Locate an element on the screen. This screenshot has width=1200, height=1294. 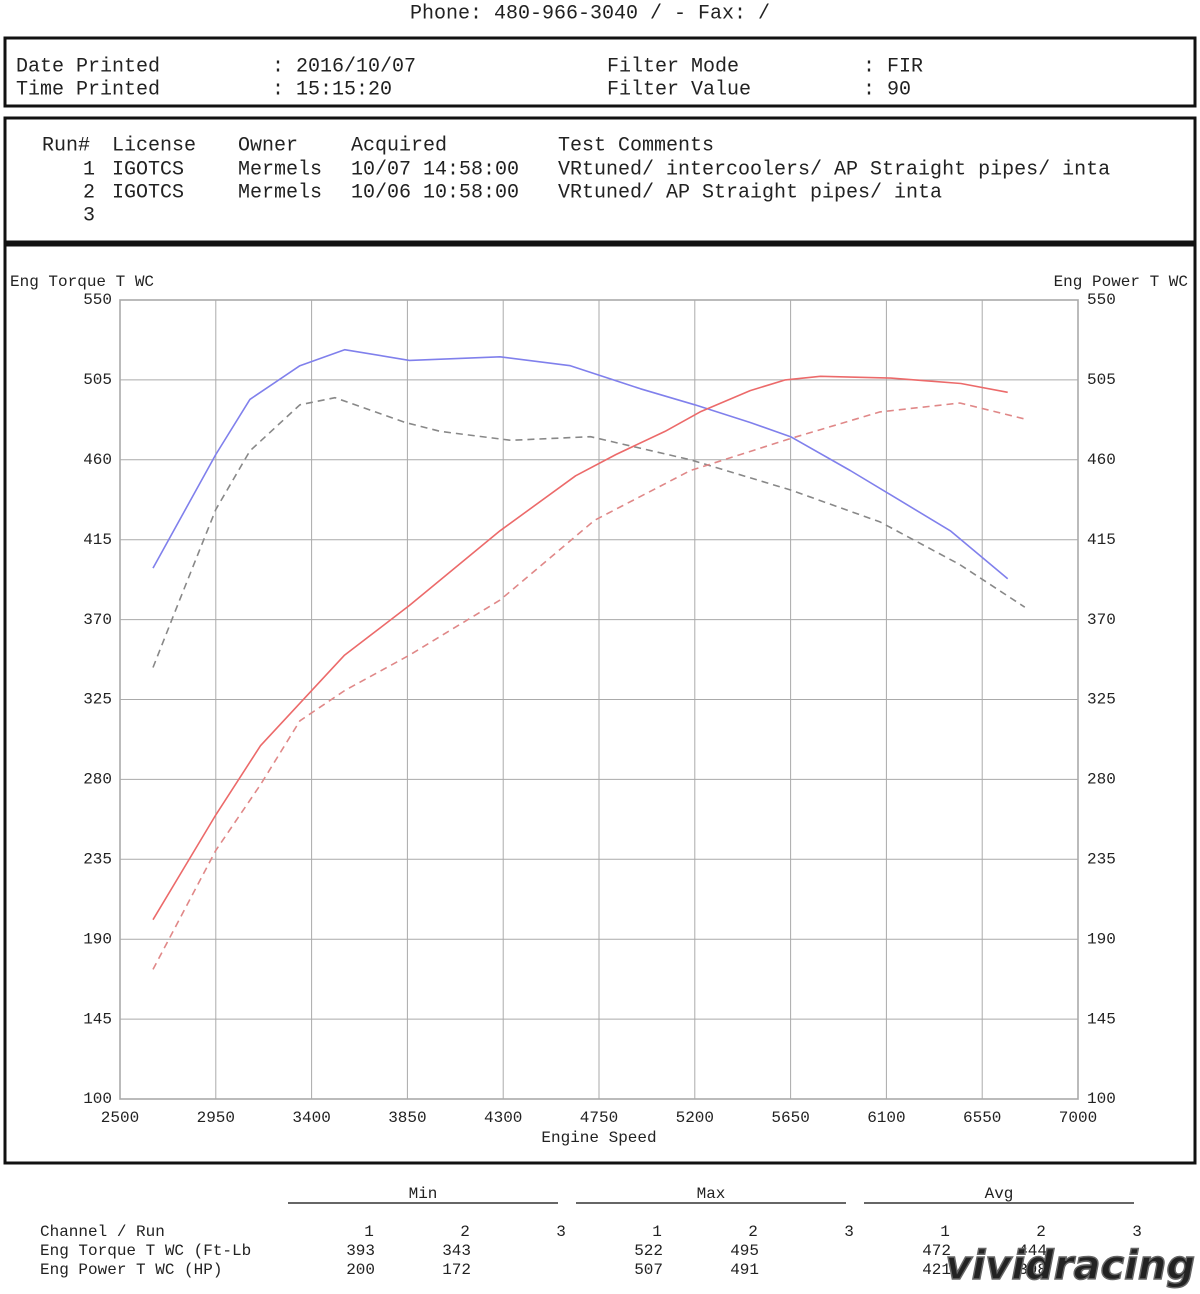
y2-tick-label: 325 is located at coordinates (1101, 700).